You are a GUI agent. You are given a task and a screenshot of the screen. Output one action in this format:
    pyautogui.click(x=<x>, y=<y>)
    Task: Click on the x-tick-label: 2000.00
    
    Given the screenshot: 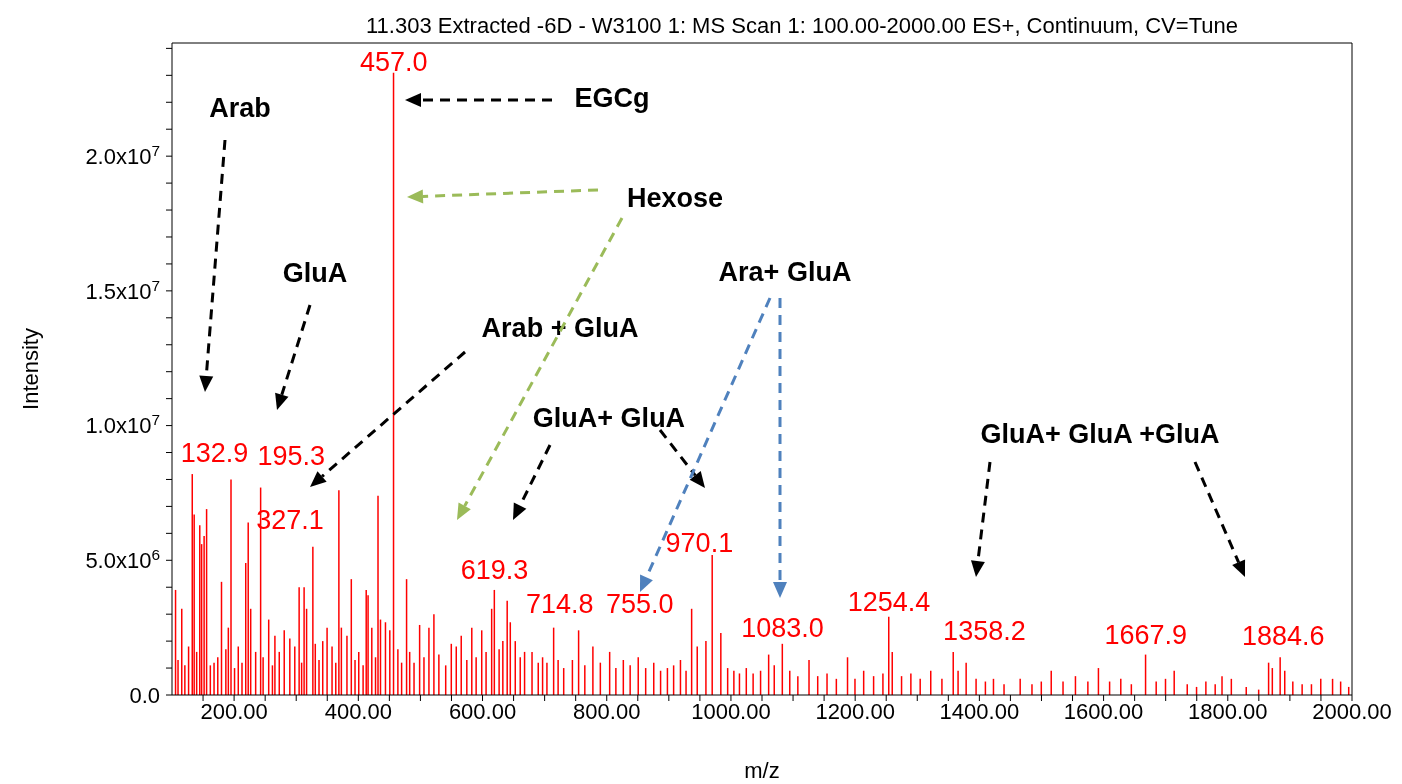 What is the action you would take?
    pyautogui.click(x=1352, y=711)
    